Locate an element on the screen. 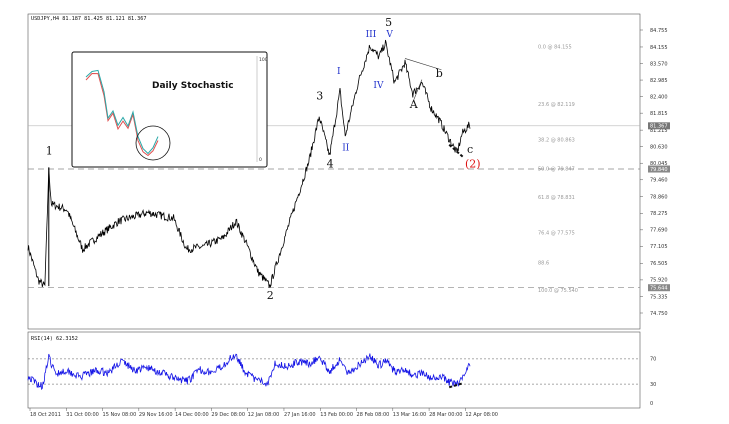 This screenshot has height=424, width=729. fib-label-2: 38.2 @ 80.863 is located at coordinates (556, 141).